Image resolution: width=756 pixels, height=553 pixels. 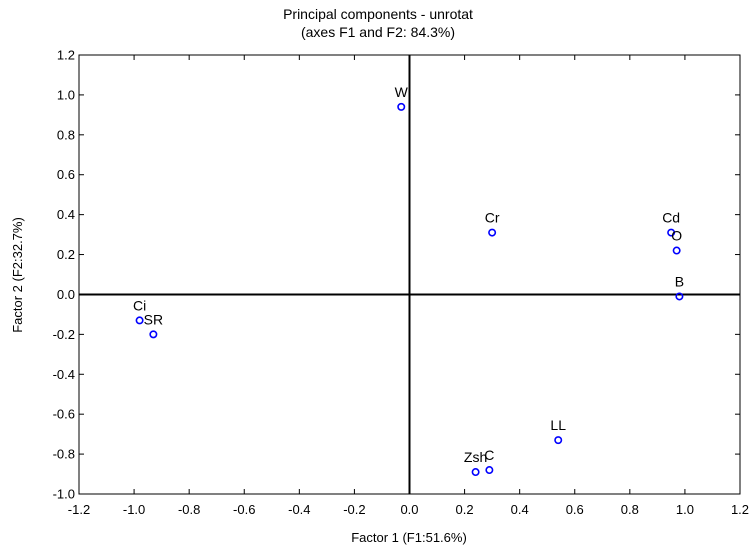 What do you see at coordinates (244, 509) in the screenshot?
I see `x-tick-label: -0.6` at bounding box center [244, 509].